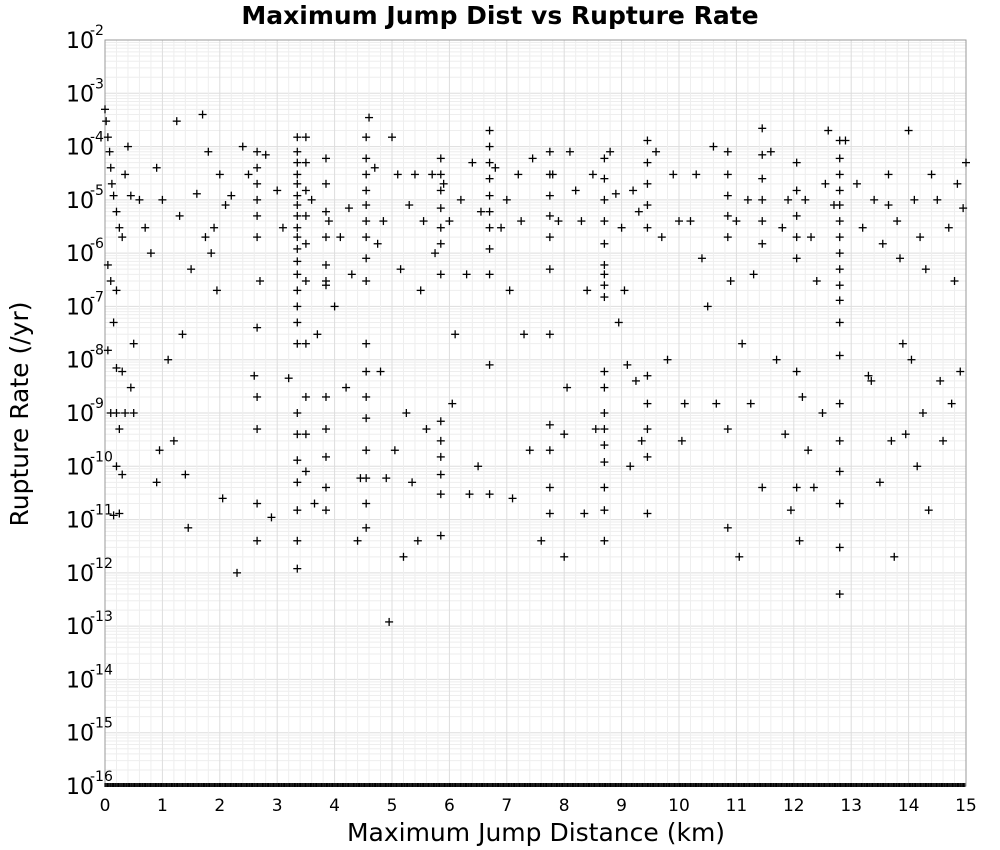 Image resolution: width=1000 pixels, height=850 pixels. I want to click on y-tick-label: 10-5, so click(85, 198).